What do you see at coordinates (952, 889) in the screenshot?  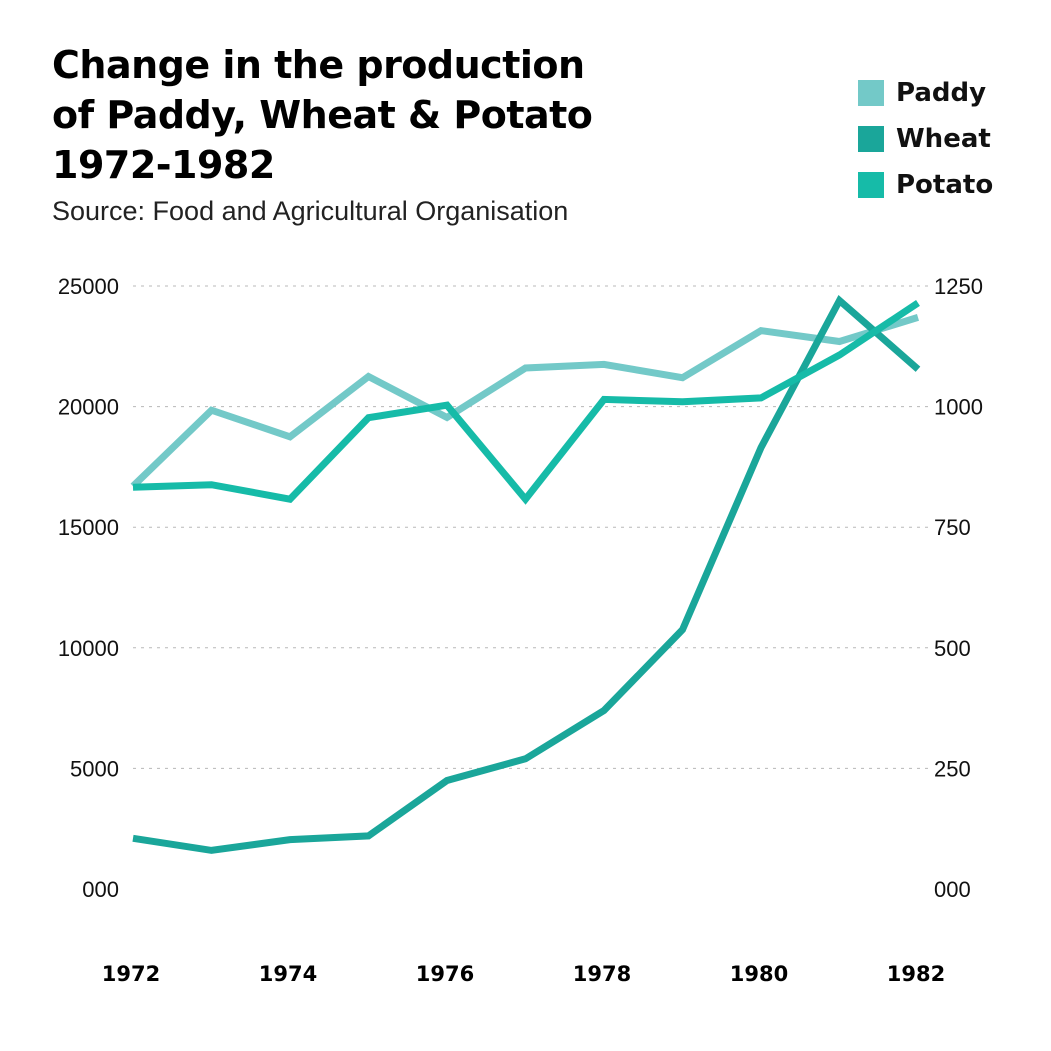 I see `y-right-tick-label-0: 000` at bounding box center [952, 889].